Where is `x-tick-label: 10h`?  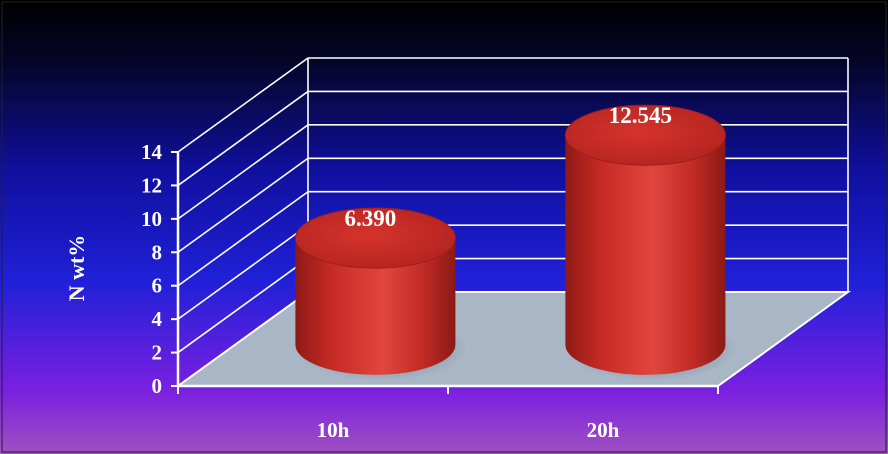
x-tick-label: 10h is located at coordinates (333, 430).